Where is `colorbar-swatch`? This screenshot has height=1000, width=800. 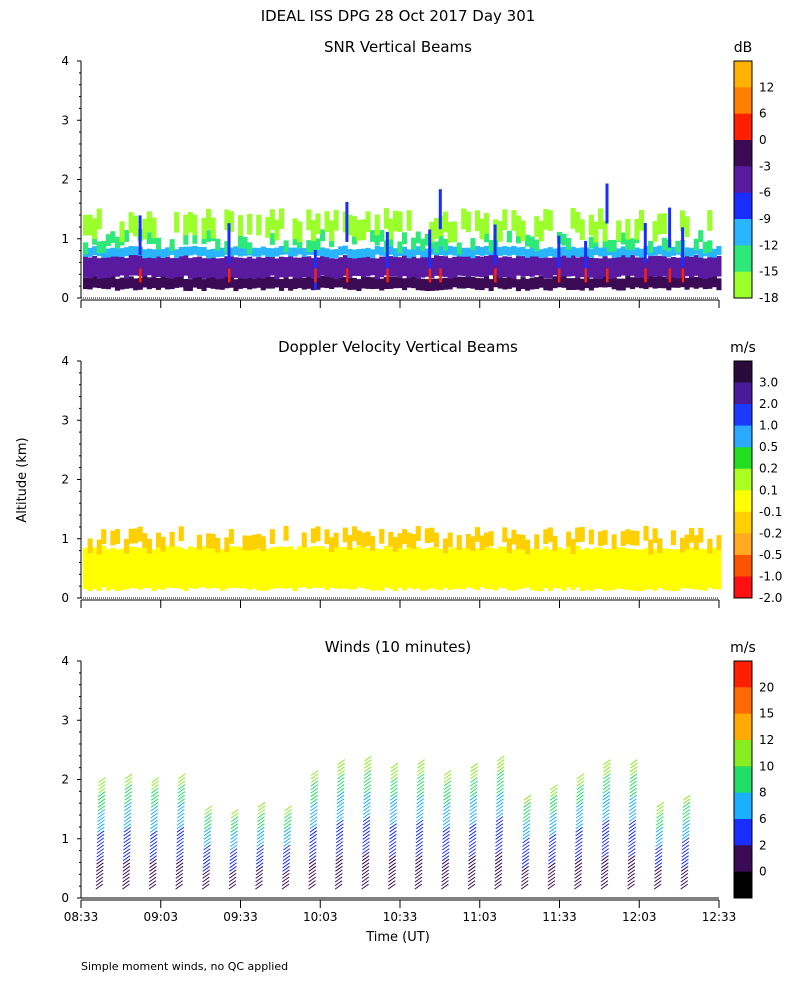
colorbar-swatch is located at coordinates (743, 127).